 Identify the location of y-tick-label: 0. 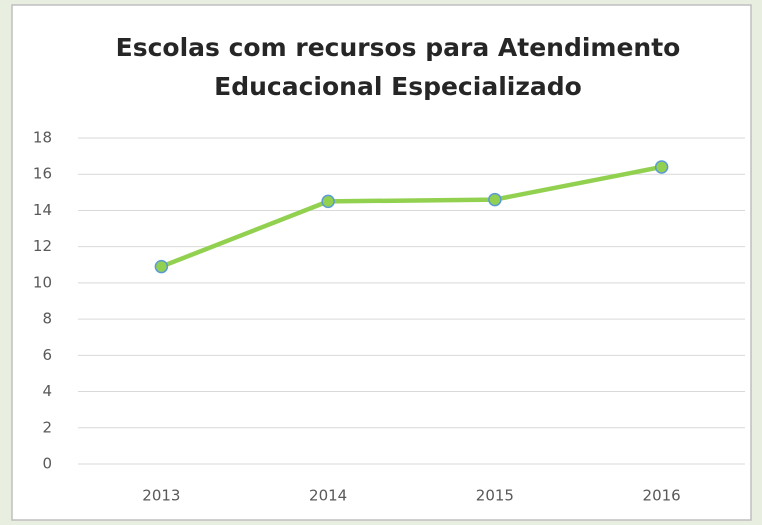
(47, 464).